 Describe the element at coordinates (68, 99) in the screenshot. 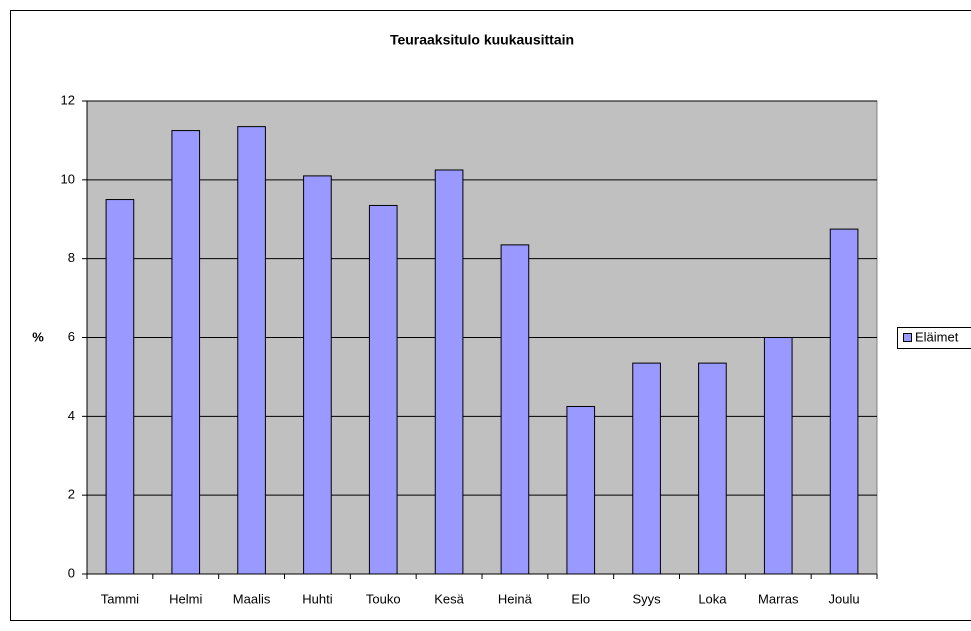

I see `y-tick-label: 12` at that location.